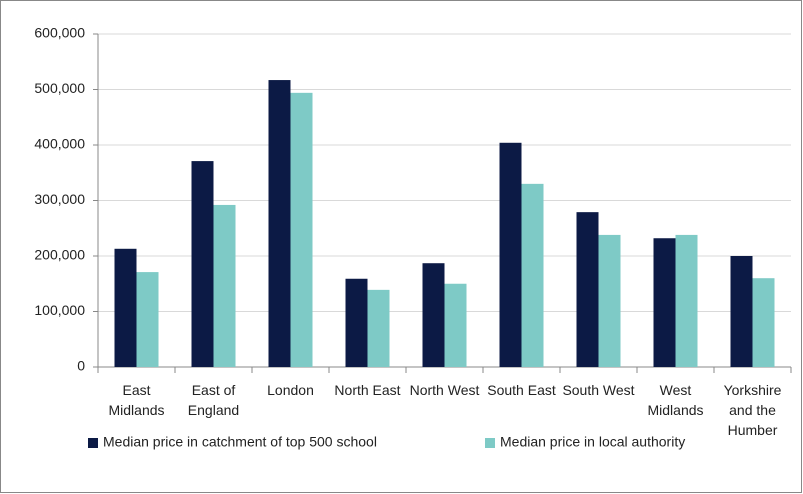 This screenshot has height=494, width=803. Describe the element at coordinates (59, 310) in the screenshot. I see `y-tick-label: 100,000` at that location.